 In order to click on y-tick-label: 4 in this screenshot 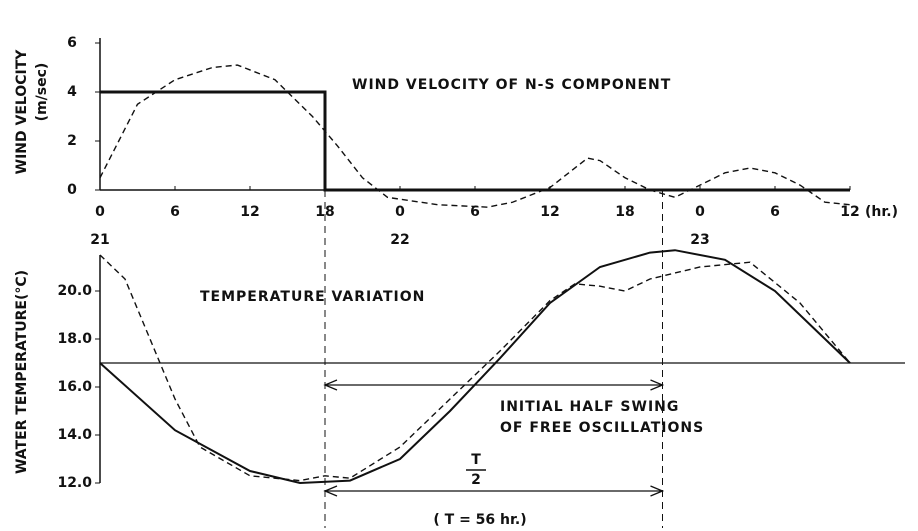, I will do `click(72, 92)`.